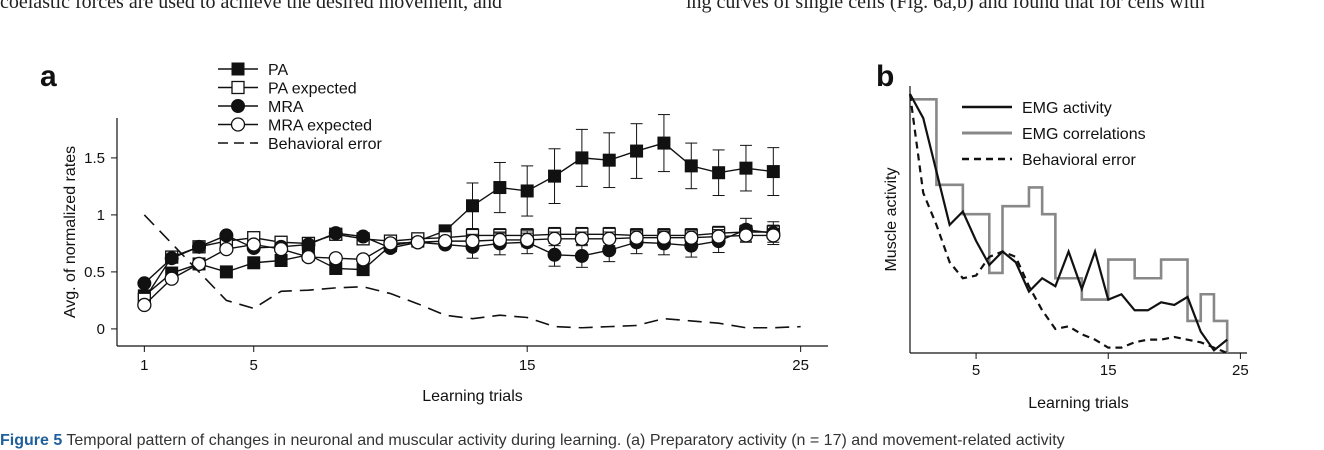 This screenshot has width=1324, height=450. I want to click on panel-a-y-axis-label: Avg. of normalized rates, so click(70, 232).